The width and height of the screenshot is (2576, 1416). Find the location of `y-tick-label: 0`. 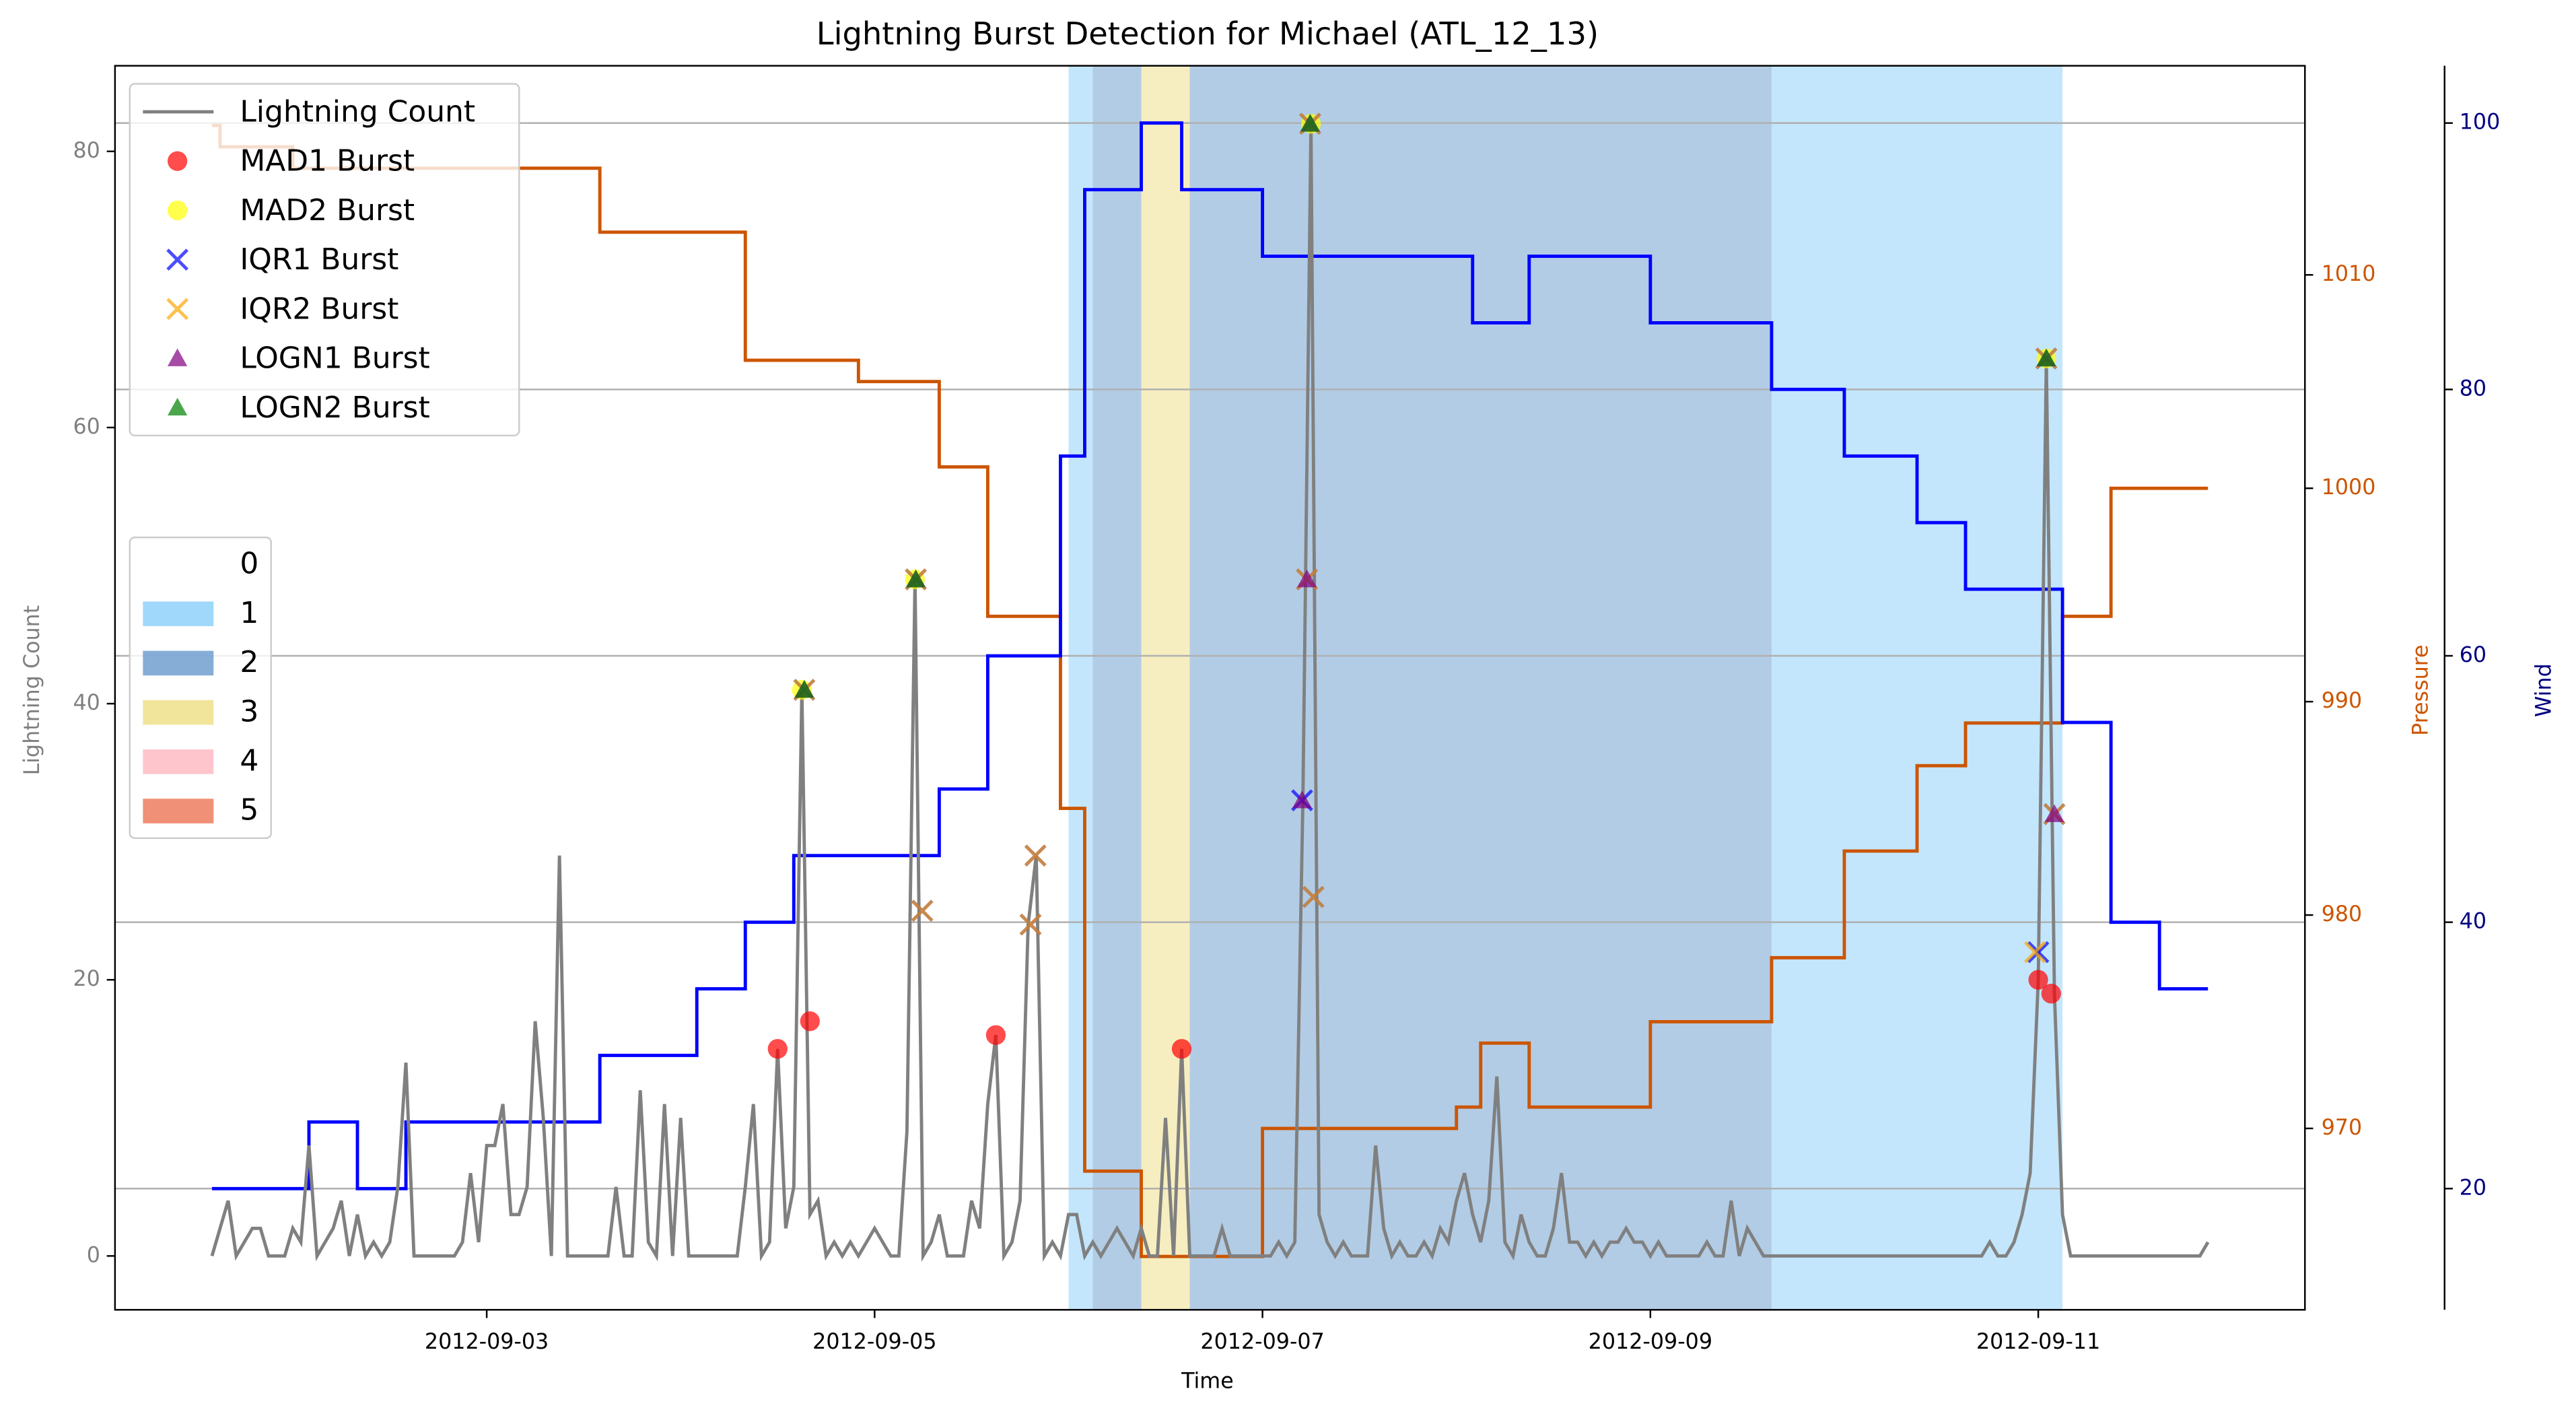

y-tick-label: 0 is located at coordinates (93, 1255).